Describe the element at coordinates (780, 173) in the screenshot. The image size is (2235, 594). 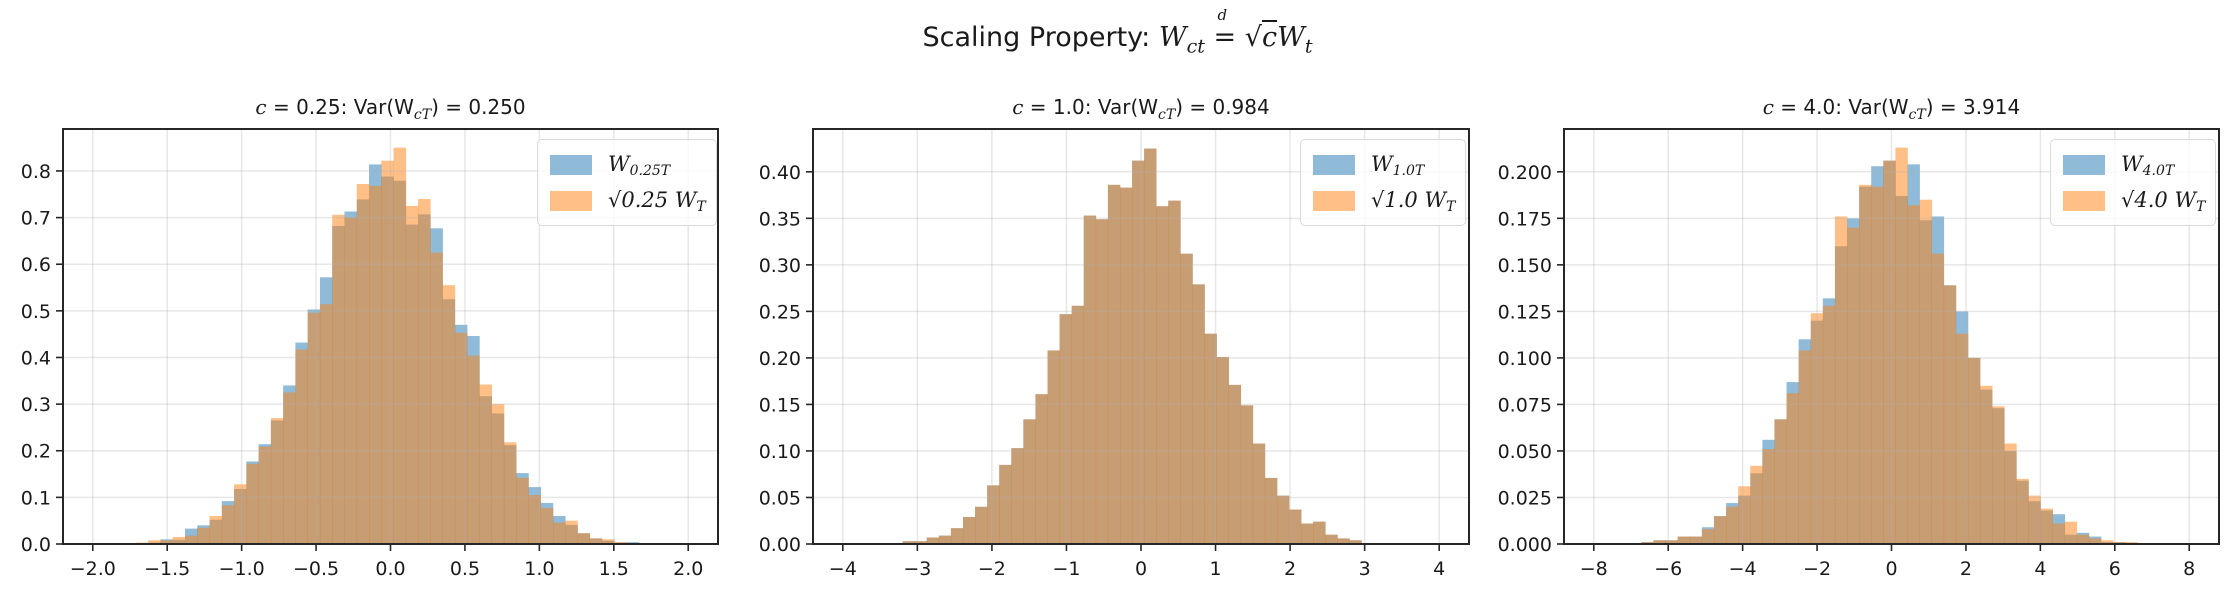
I see `y-tick-label: 0.40` at that location.